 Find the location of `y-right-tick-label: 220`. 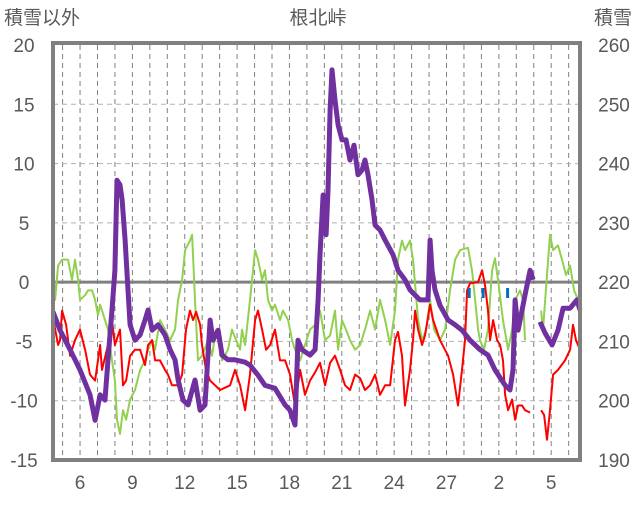

y-right-tick-label: 220 is located at coordinates (614, 283).